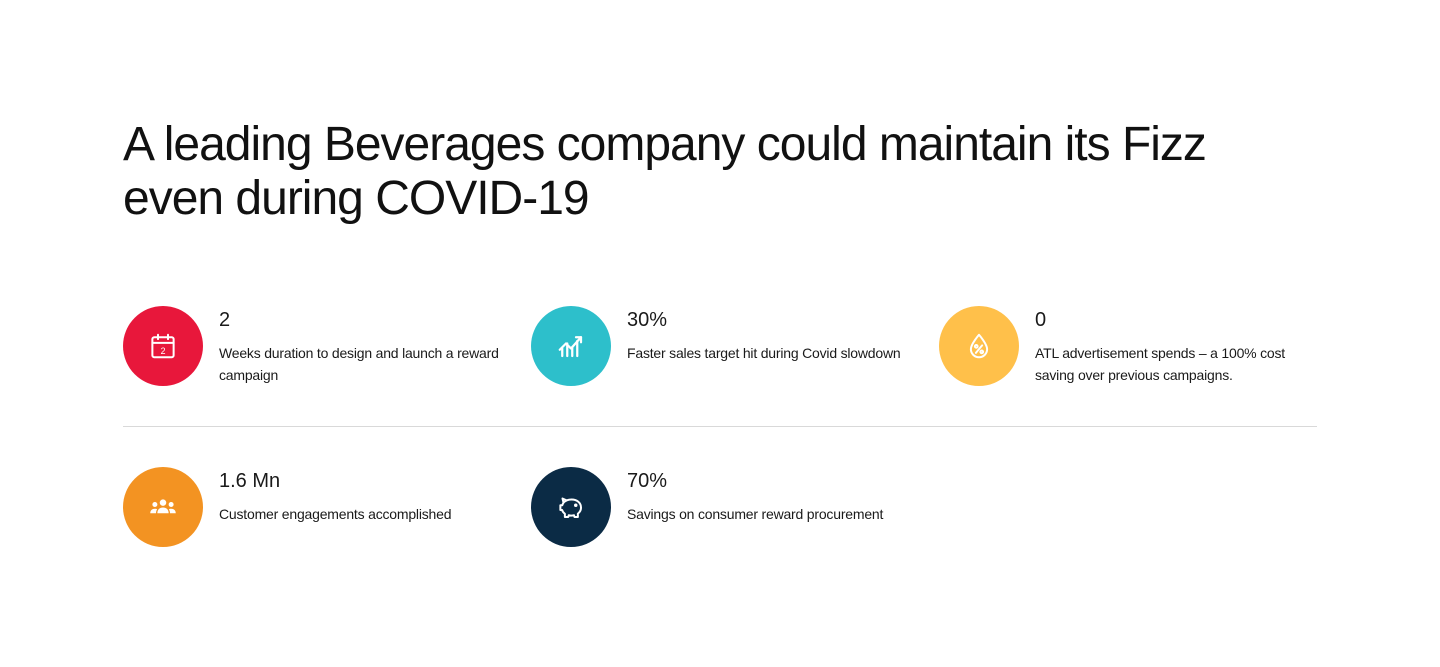 This screenshot has width=1440, height=667. I want to click on stat-value: 70%, so click(647, 481).